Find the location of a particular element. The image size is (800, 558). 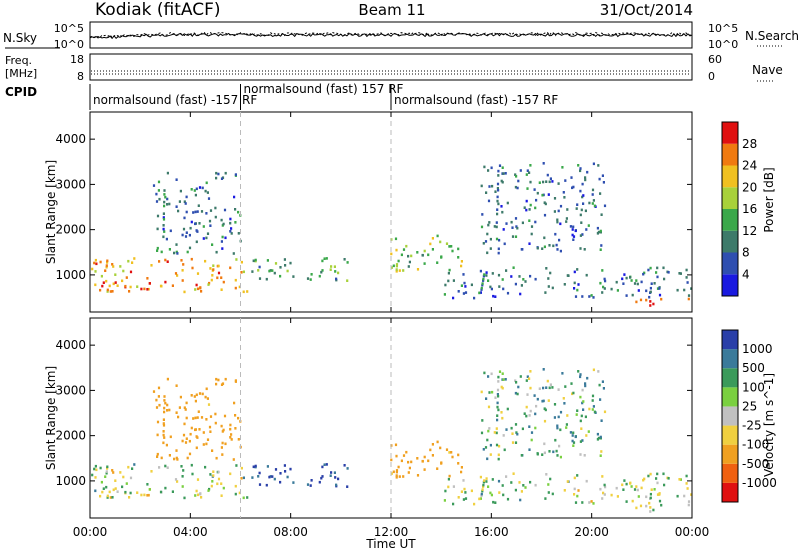

colorbar-tick-label: 24 is located at coordinates (749, 166).